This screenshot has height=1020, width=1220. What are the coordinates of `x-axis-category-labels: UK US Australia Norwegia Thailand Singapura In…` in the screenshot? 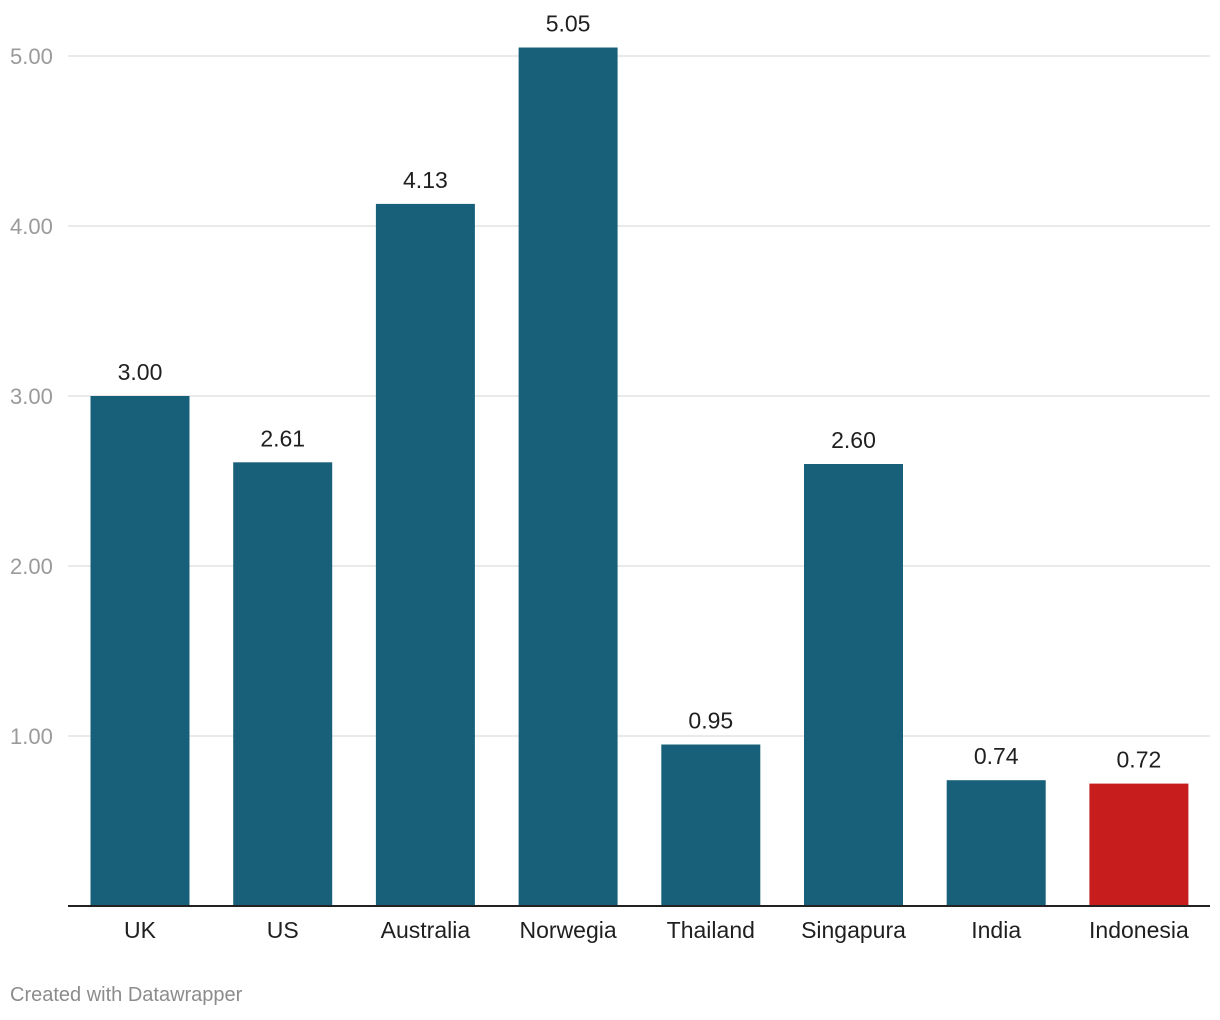 It's located at (656, 930).